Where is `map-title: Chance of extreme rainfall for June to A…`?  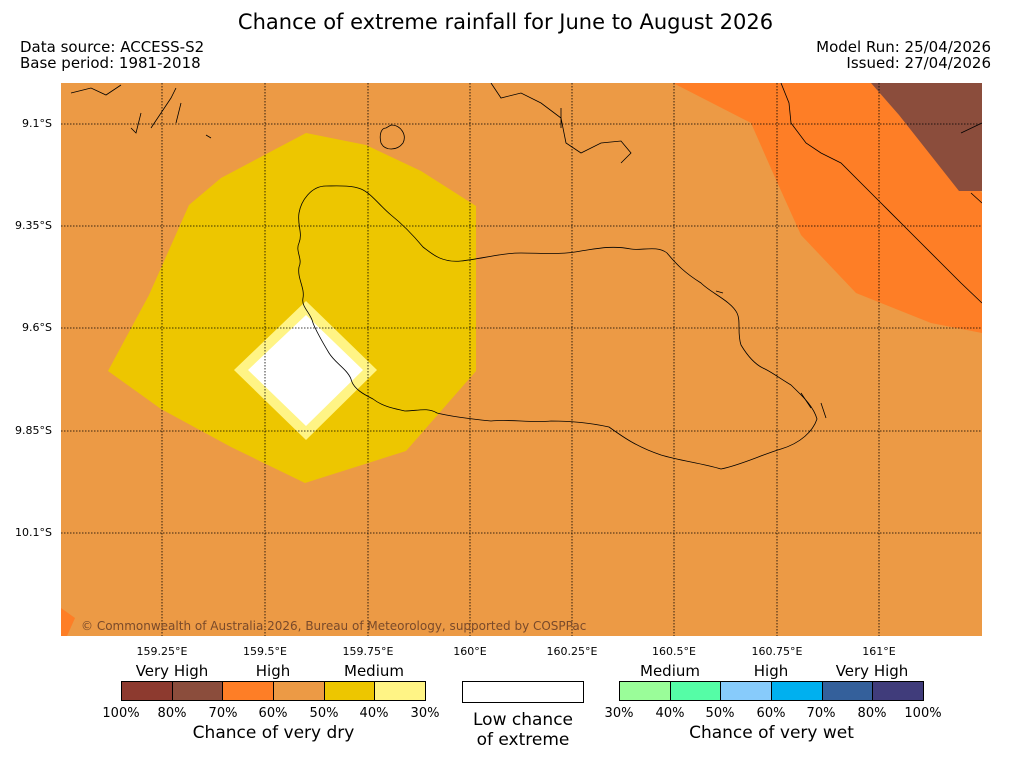
map-title: Chance of extreme rainfall for June to A… is located at coordinates (505, 22).